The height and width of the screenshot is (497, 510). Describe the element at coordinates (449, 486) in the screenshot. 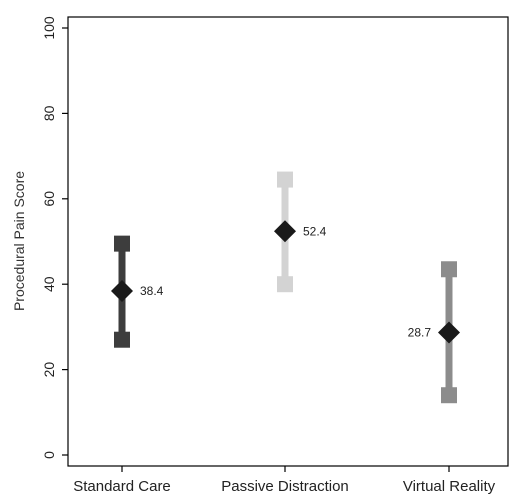

I see `x-tick-label: Virtual Reality` at that location.